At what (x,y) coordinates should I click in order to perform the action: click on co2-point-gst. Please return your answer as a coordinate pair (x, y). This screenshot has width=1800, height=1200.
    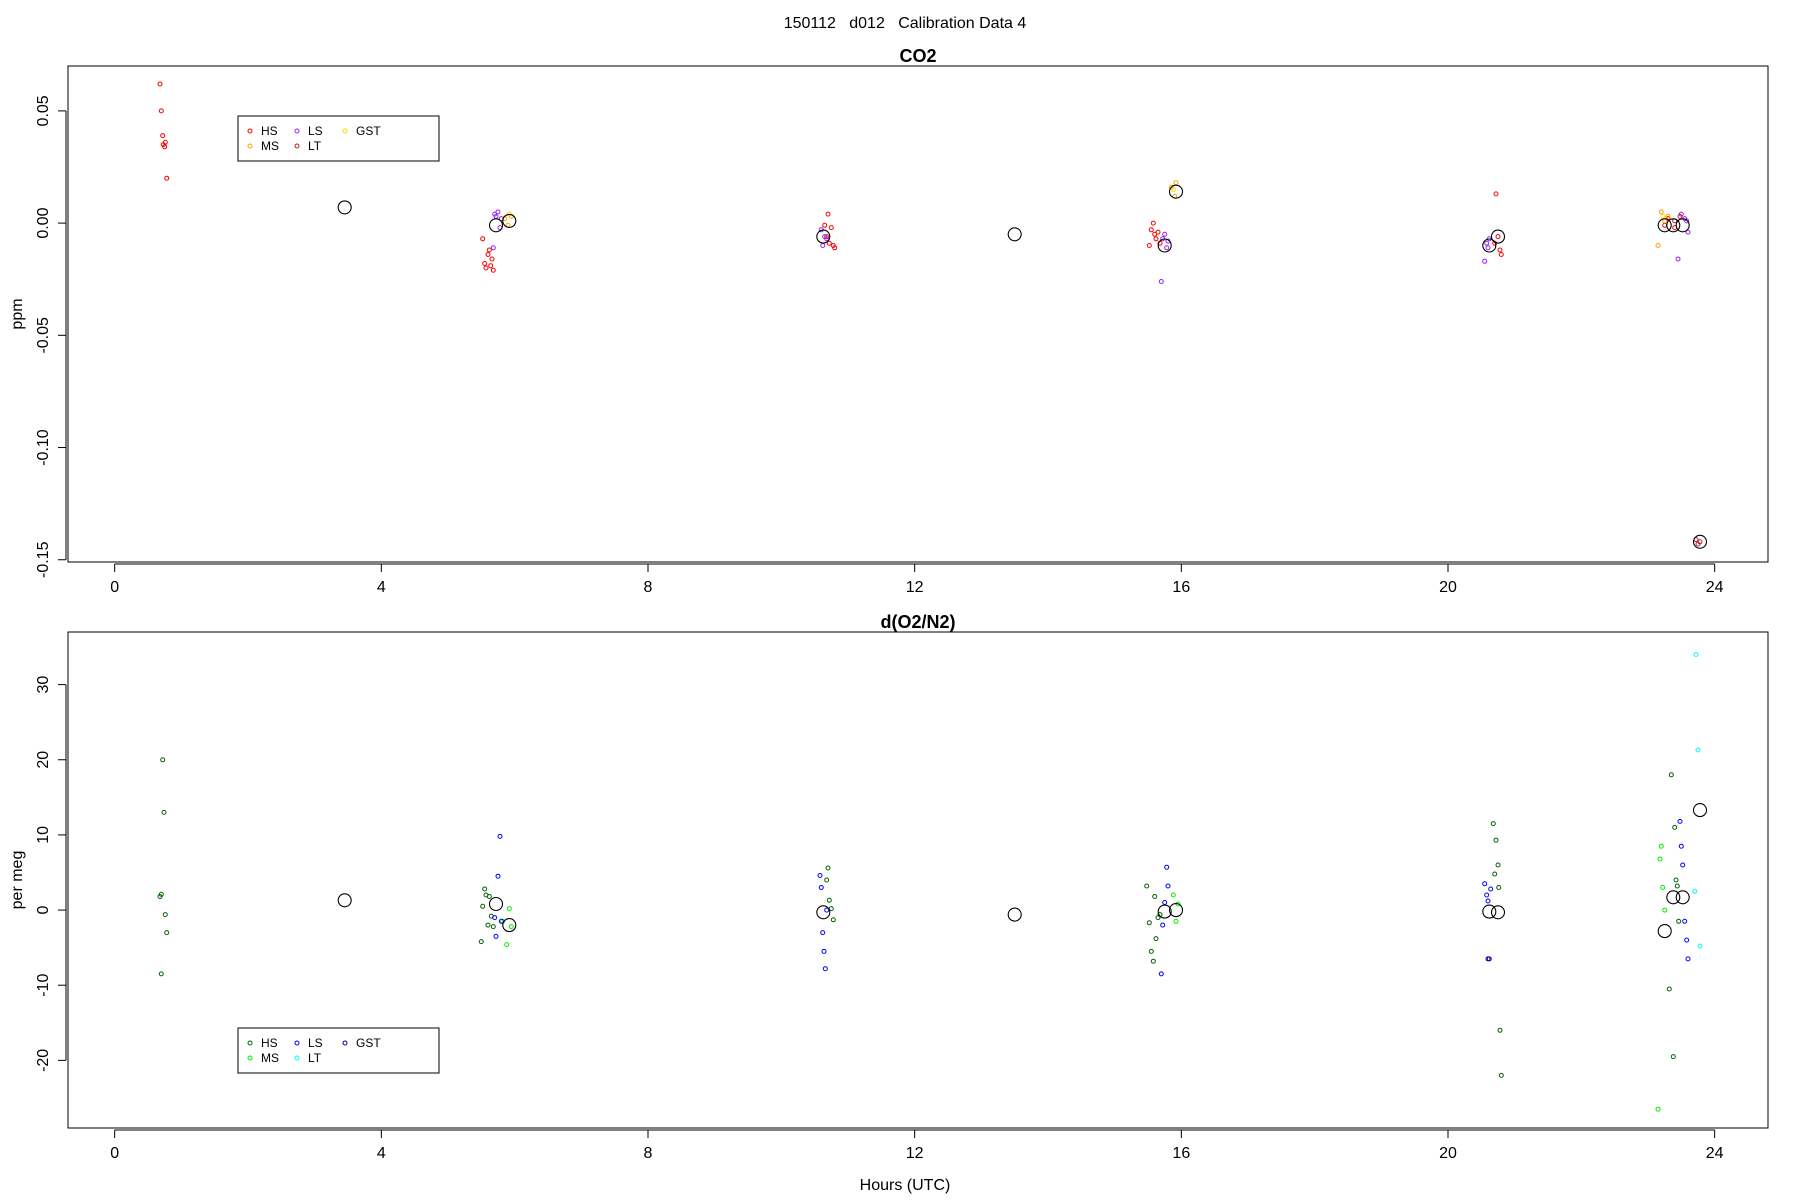
    Looking at the image, I should click on (1173, 189).